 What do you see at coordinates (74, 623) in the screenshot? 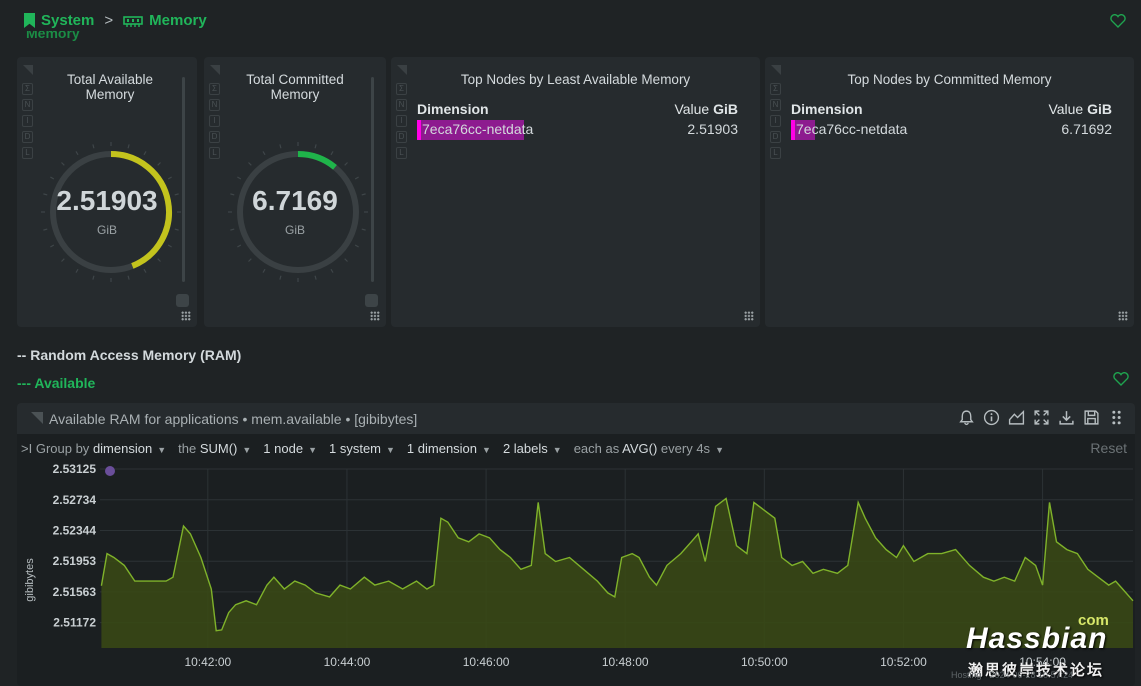
I see `y-tick-label: 2.51172` at bounding box center [74, 623].